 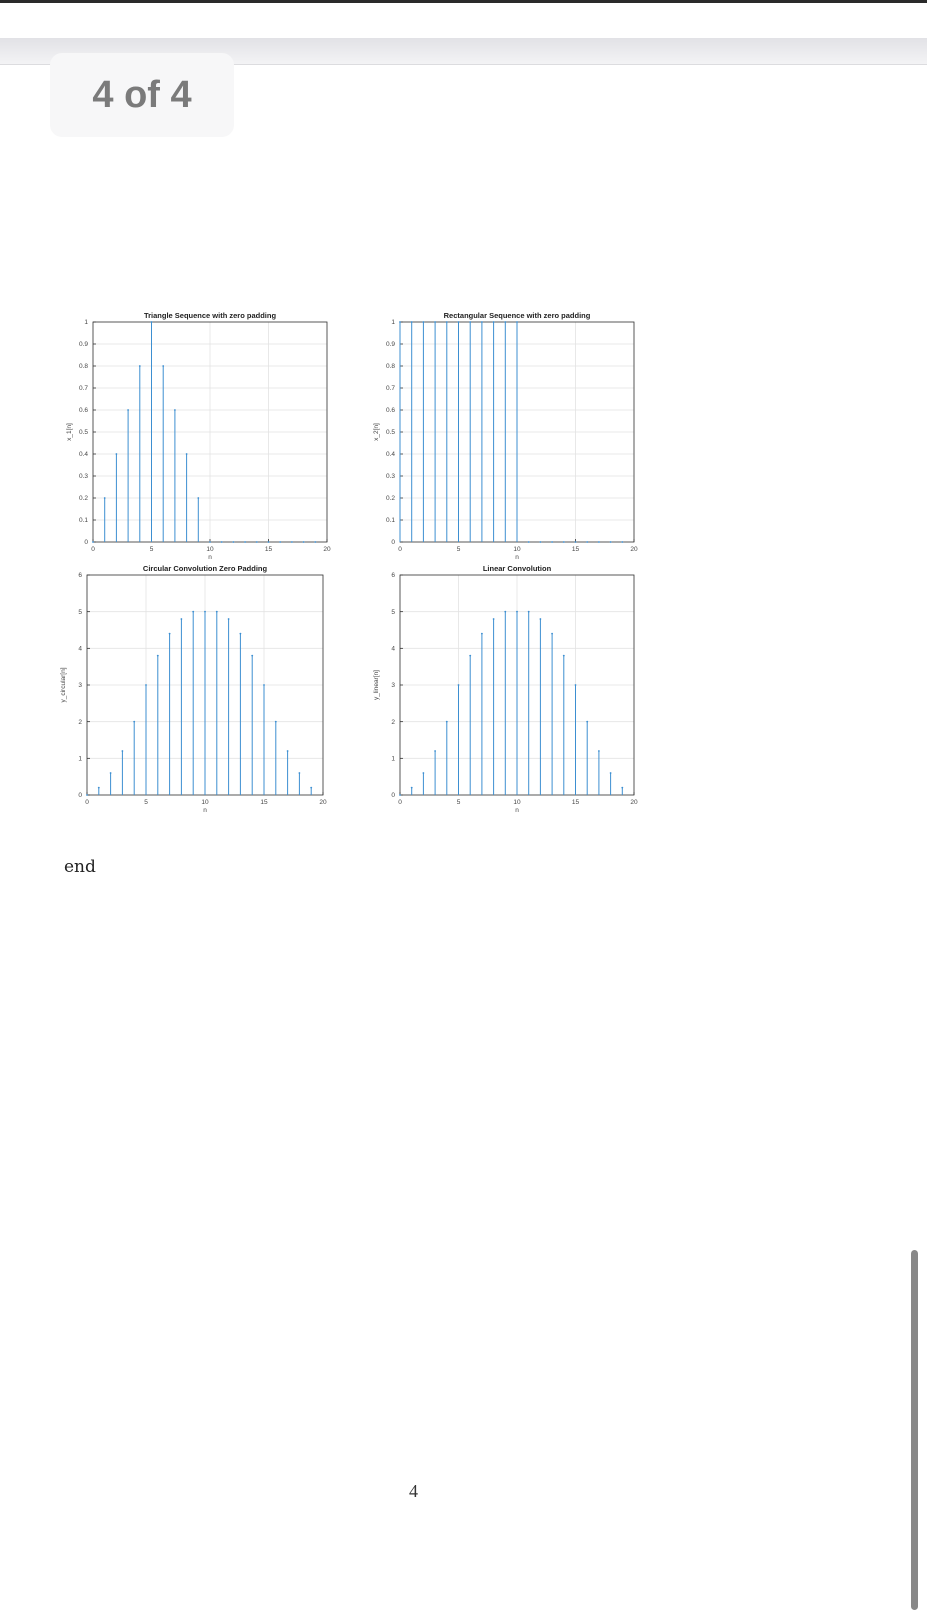 What do you see at coordinates (83, 454) in the screenshot?
I see `y-tick-label: 0.4` at bounding box center [83, 454].